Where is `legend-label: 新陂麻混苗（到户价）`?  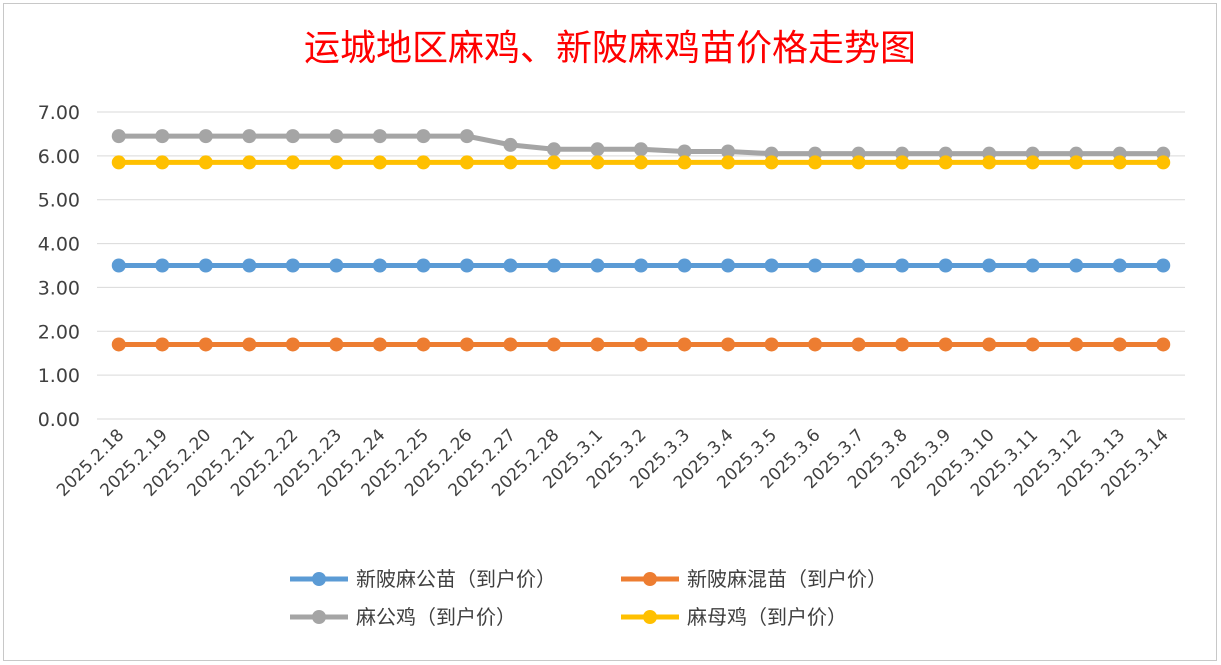 legend-label: 新陂麻混苗（到户价） is located at coordinates (787, 579).